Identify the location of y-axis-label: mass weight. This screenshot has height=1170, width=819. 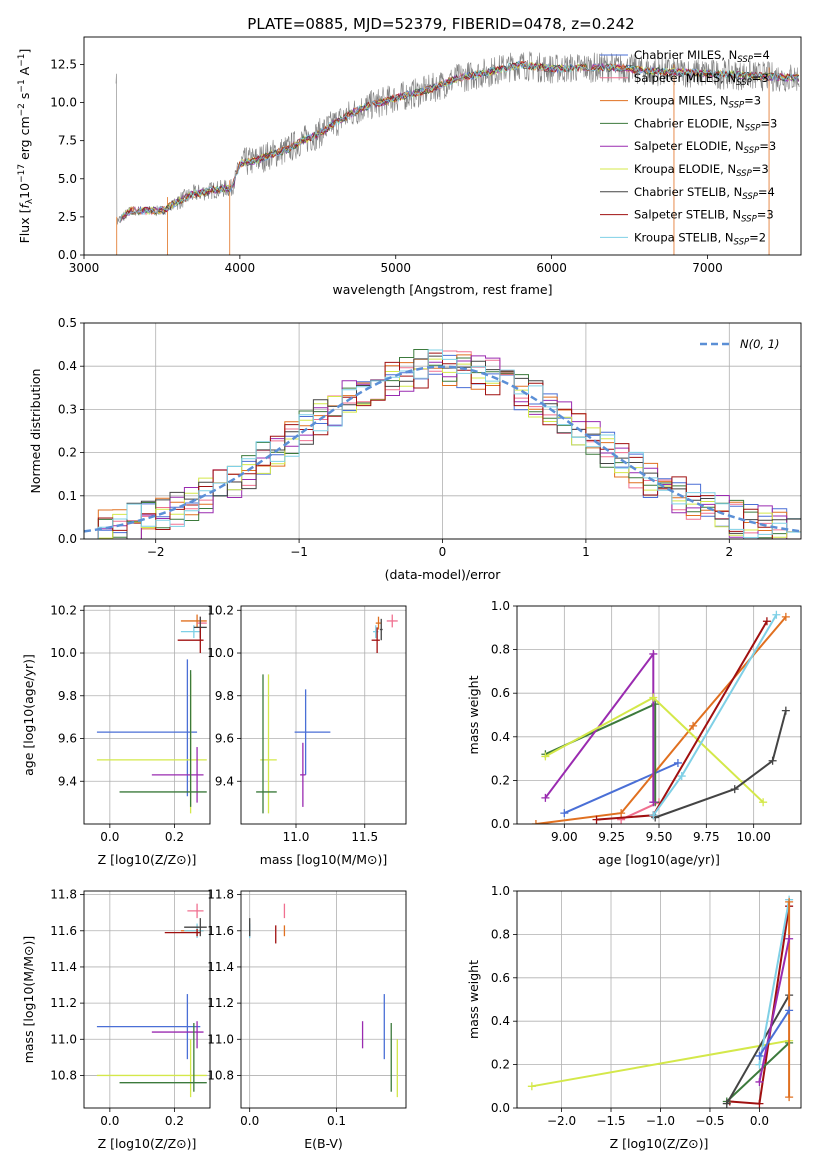
(473, 999).